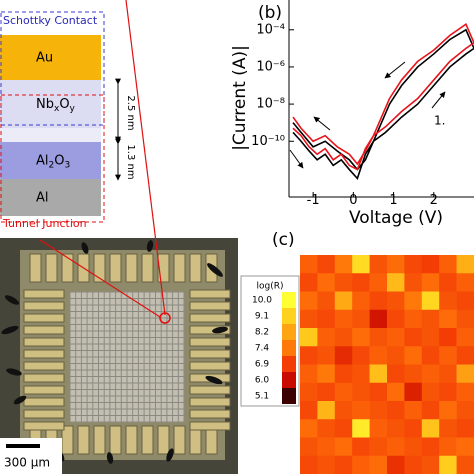 The height and width of the screenshot is (474, 474). Describe the element at coordinates (50, 20) in the screenshot. I see `schottky-label: Schottky Contact` at that location.